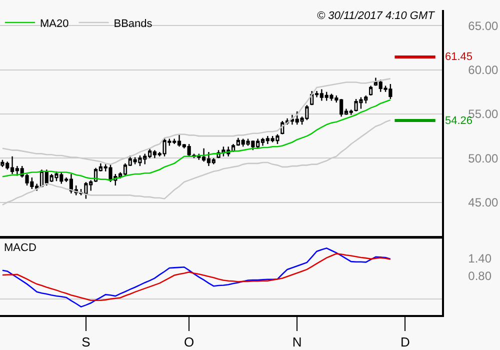 This screenshot has height=350, width=500. What do you see at coordinates (297, 342) in the screenshot?
I see `x-tick-label: N` at bounding box center [297, 342].